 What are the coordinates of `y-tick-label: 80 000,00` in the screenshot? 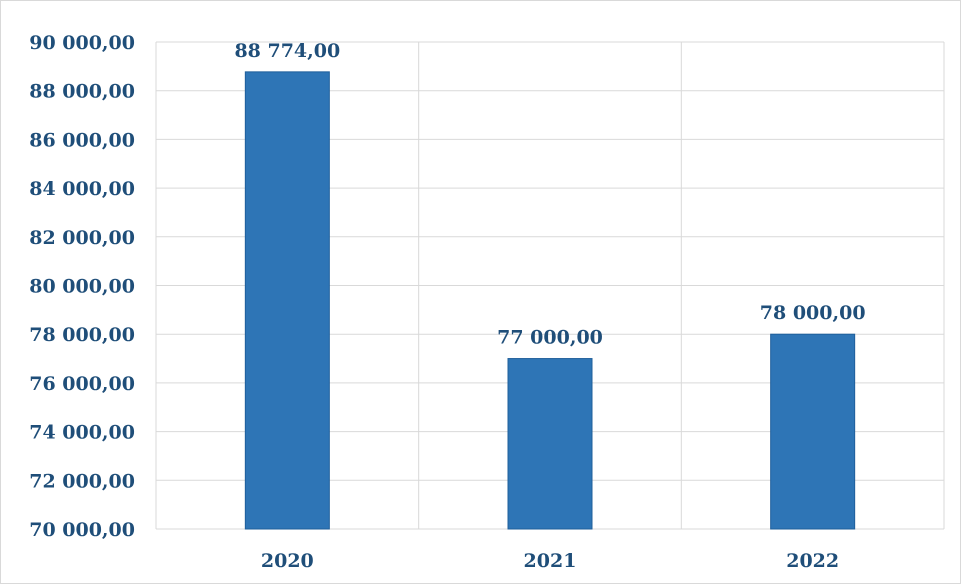 It's located at (82, 287).